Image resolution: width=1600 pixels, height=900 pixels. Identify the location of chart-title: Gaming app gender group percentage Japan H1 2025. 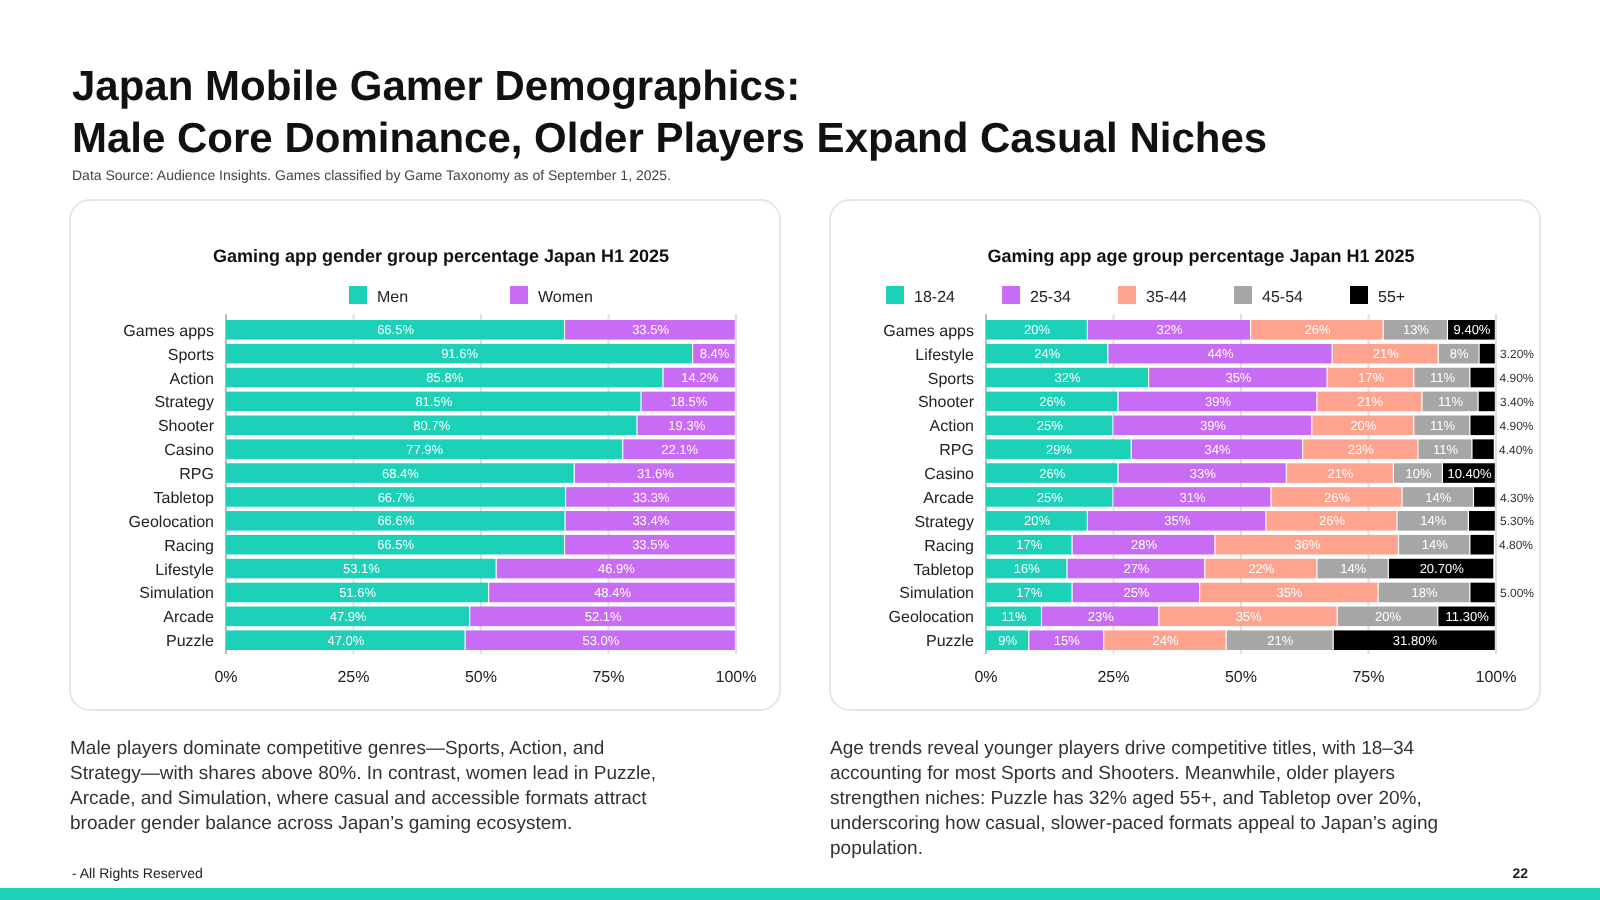
(441, 256).